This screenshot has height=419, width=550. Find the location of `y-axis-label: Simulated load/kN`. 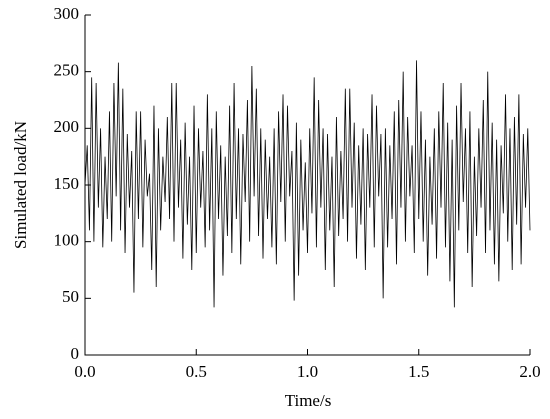

y-axis-label: Simulated load/kN is located at coordinates (20, 185).